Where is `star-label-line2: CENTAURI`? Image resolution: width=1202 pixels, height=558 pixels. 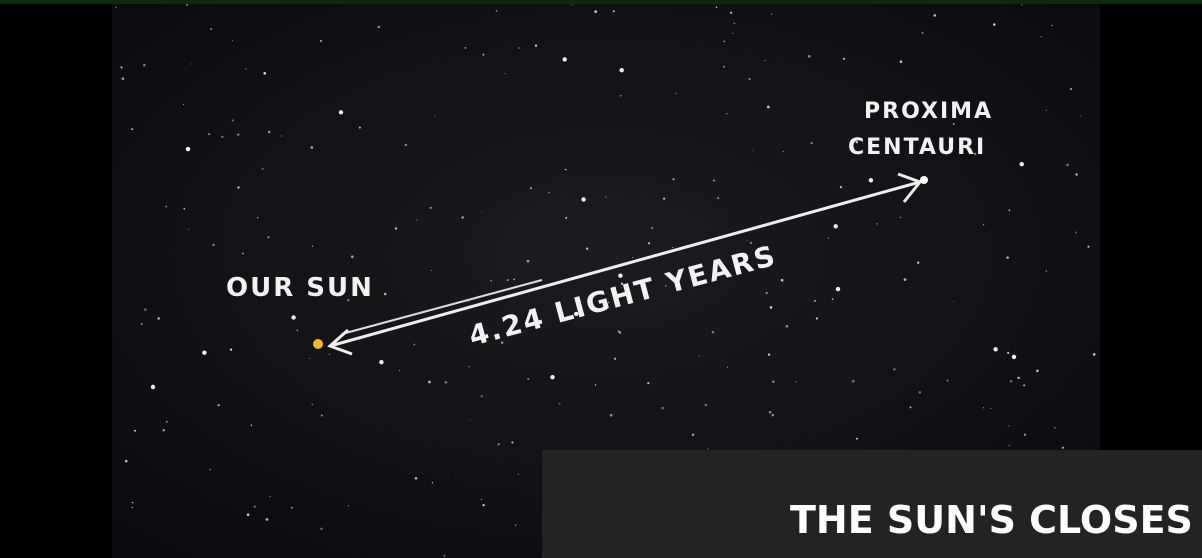
star-label-line2: CENTAURI is located at coordinates (917, 147).